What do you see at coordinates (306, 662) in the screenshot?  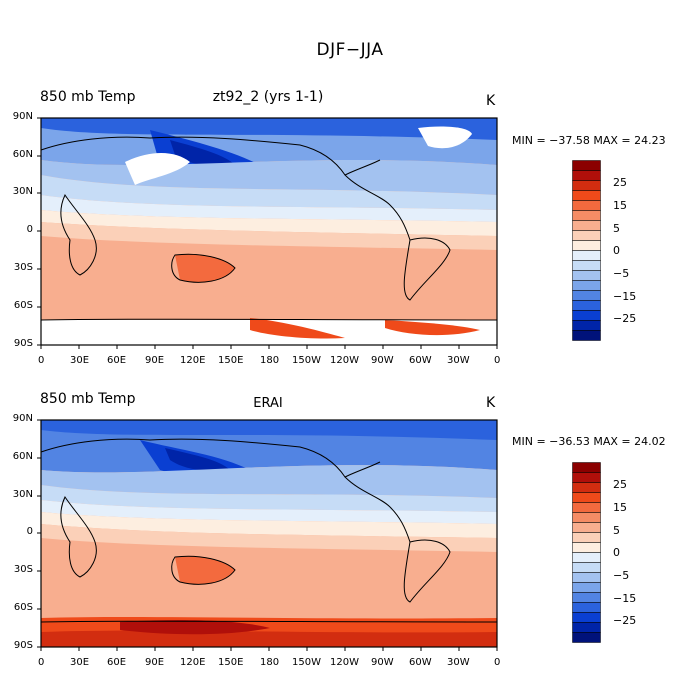 I see `panel-2-x-tick-150w: 150W` at bounding box center [306, 662].